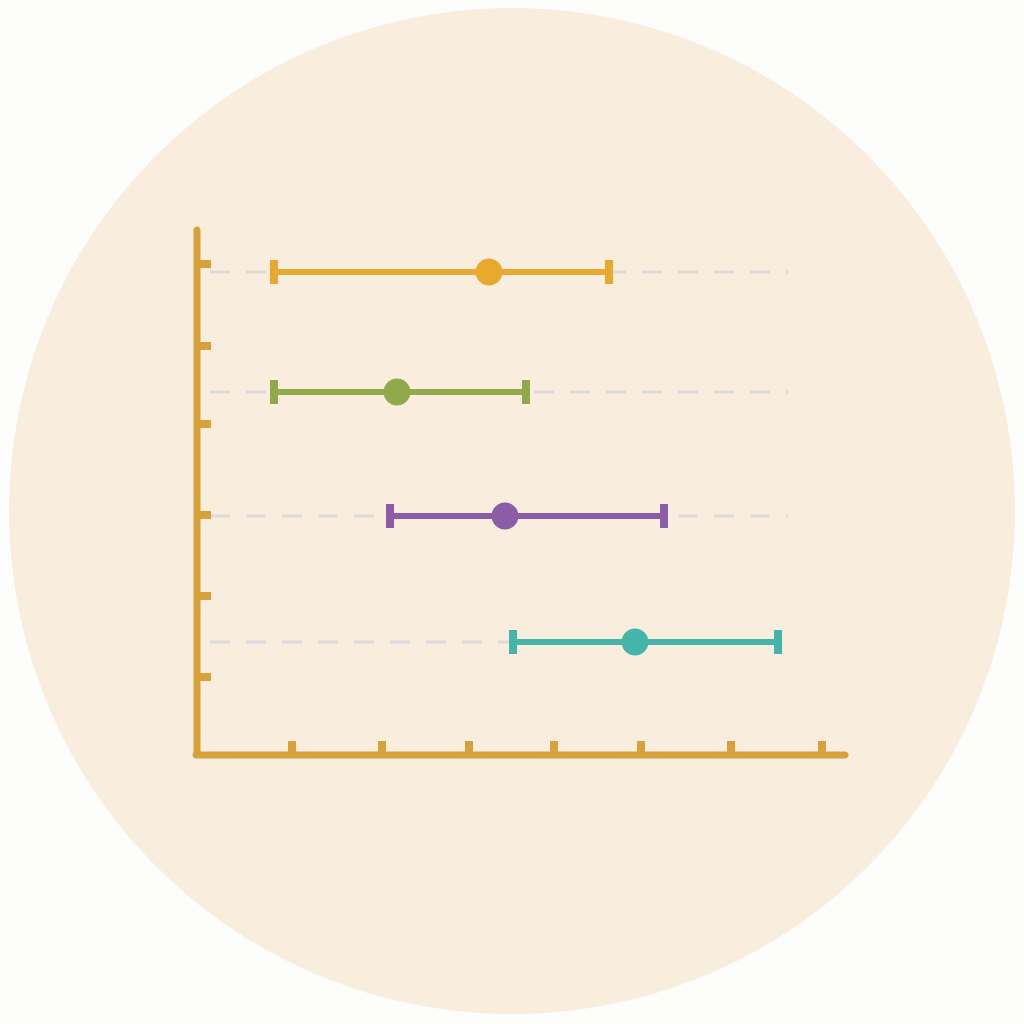 The height and width of the screenshot is (1024, 1024). What do you see at coordinates (489, 272) in the screenshot?
I see `data-point-dot-gold` at bounding box center [489, 272].